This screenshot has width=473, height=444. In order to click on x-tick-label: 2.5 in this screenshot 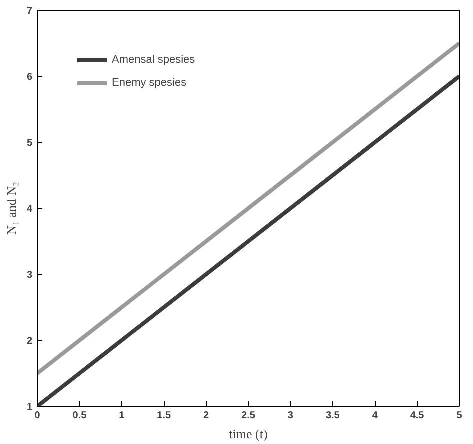, I will do `click(249, 416)`.